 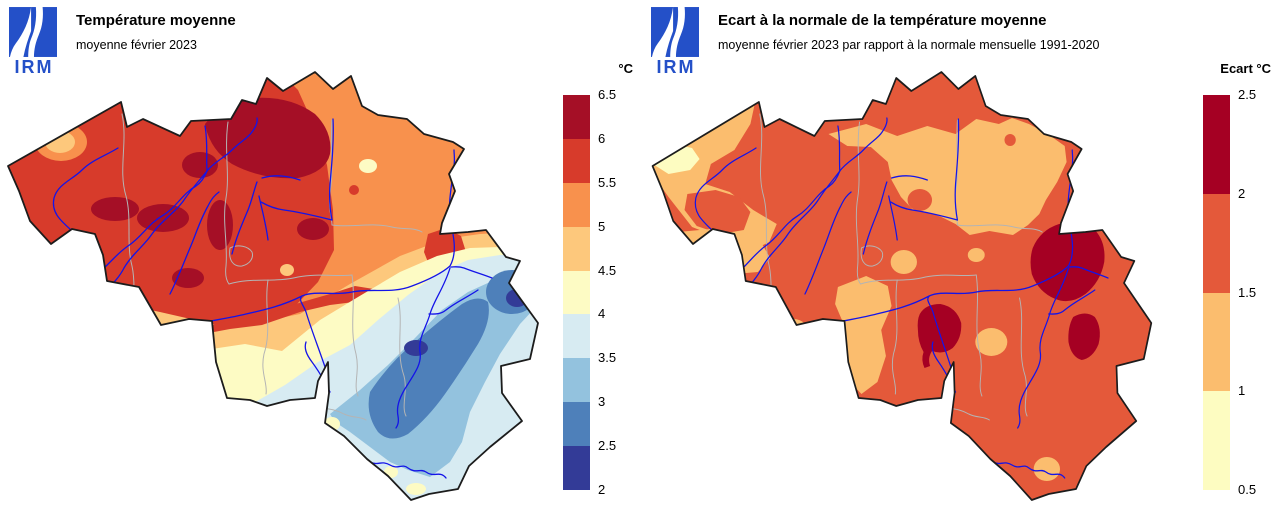 I want to click on irm-logo-left-icon, so click(x=33, y=32).